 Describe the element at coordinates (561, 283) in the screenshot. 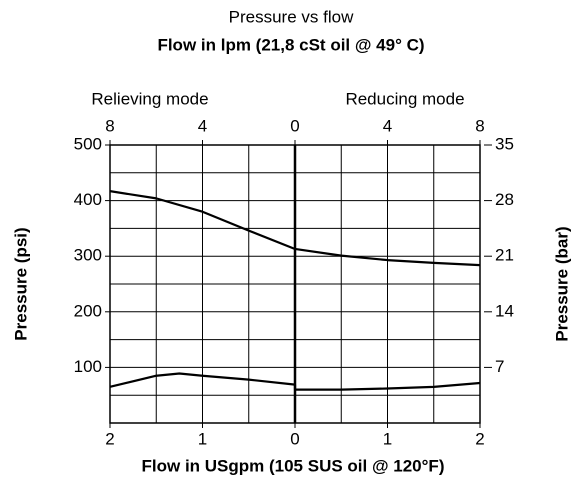

I see `y2-axis-label: Pressure (bar)` at that location.